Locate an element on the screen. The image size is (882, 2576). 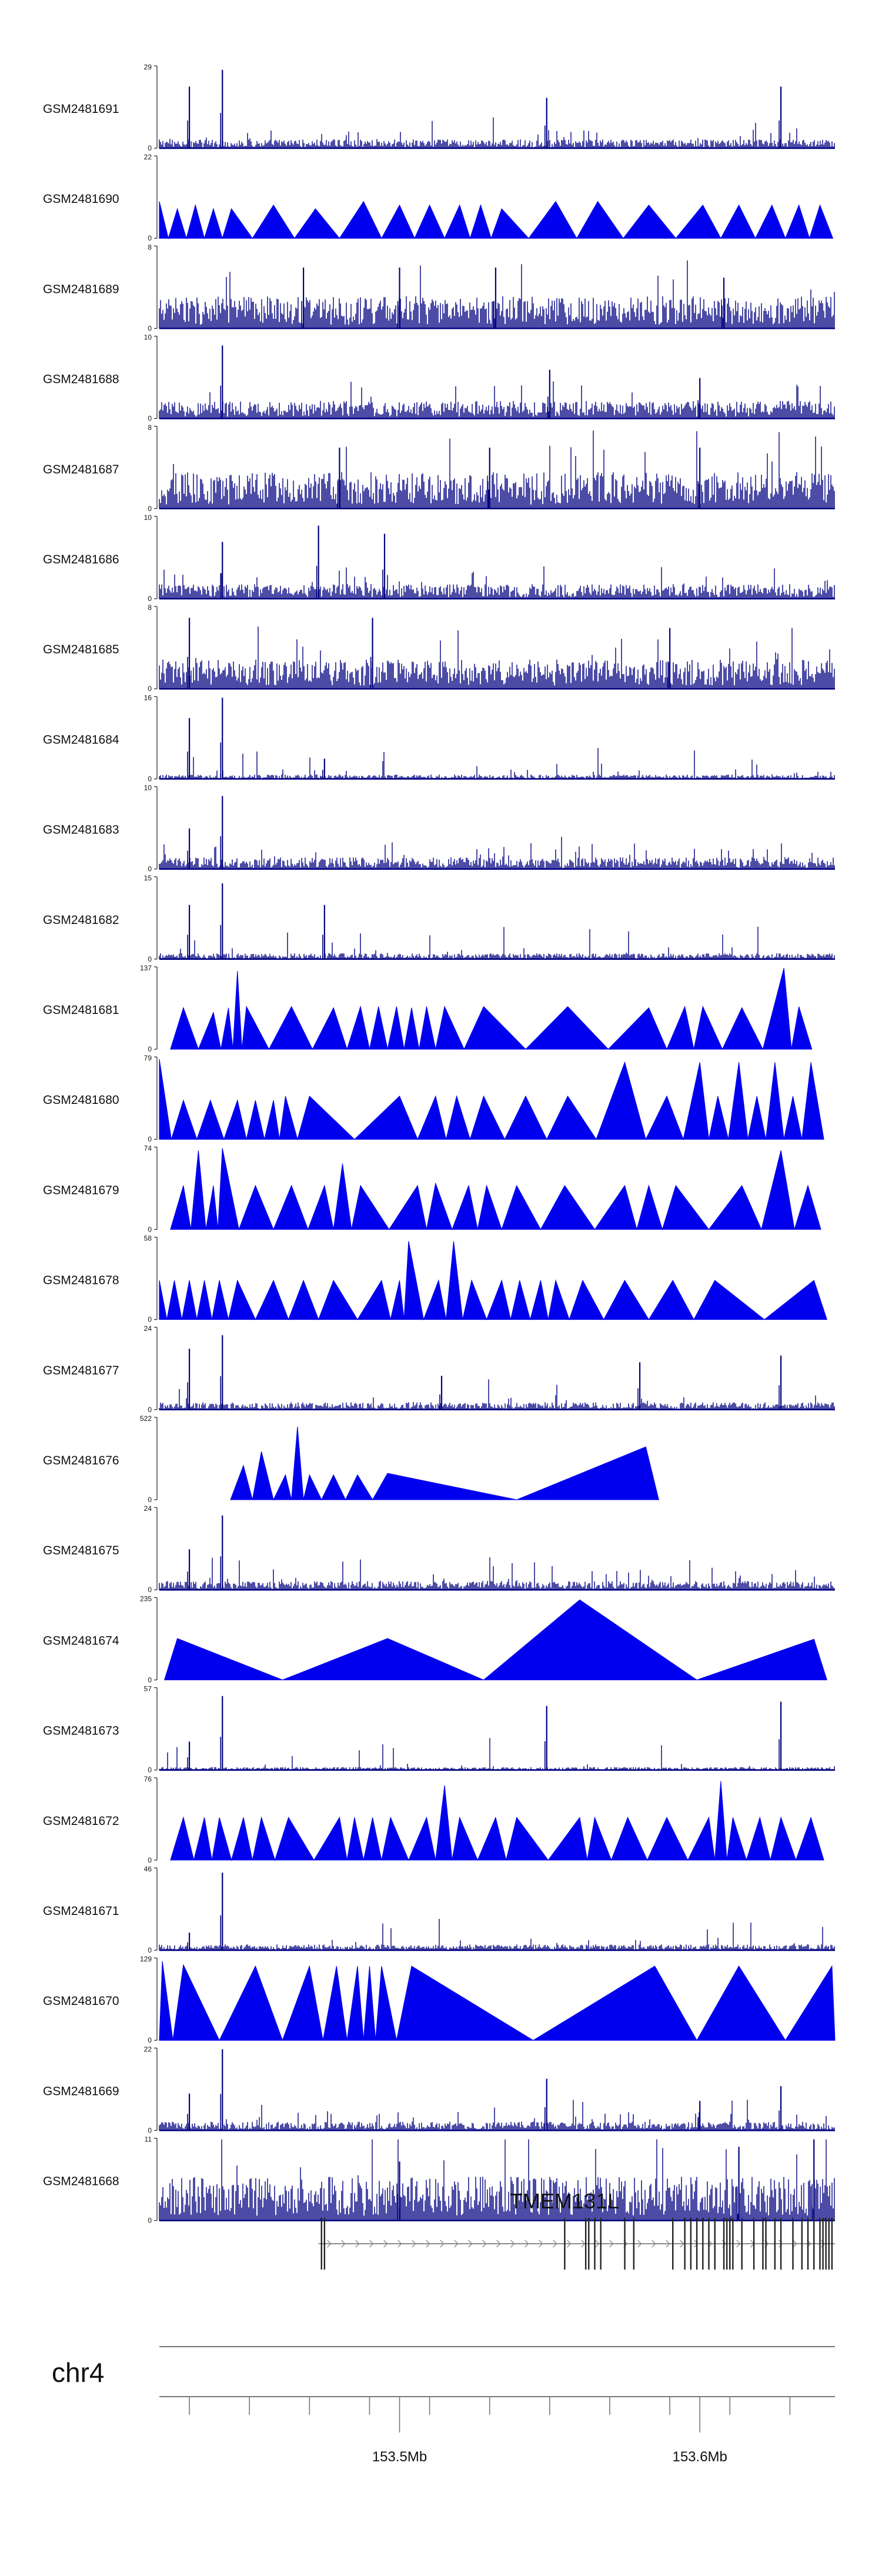
track-GSM2481686: GSM2481686 10 0 is located at coordinates (439, 558).